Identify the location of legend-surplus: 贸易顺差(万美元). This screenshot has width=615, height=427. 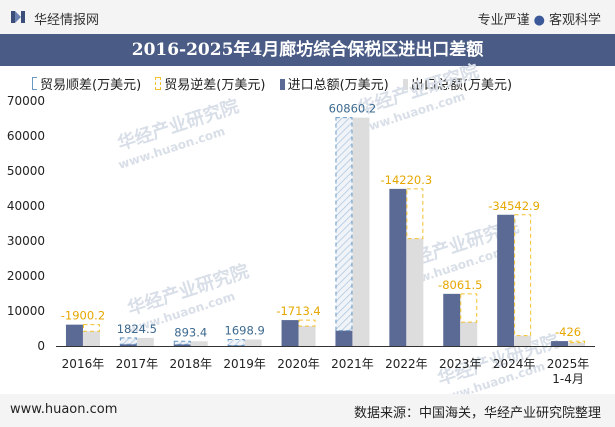
(86, 83).